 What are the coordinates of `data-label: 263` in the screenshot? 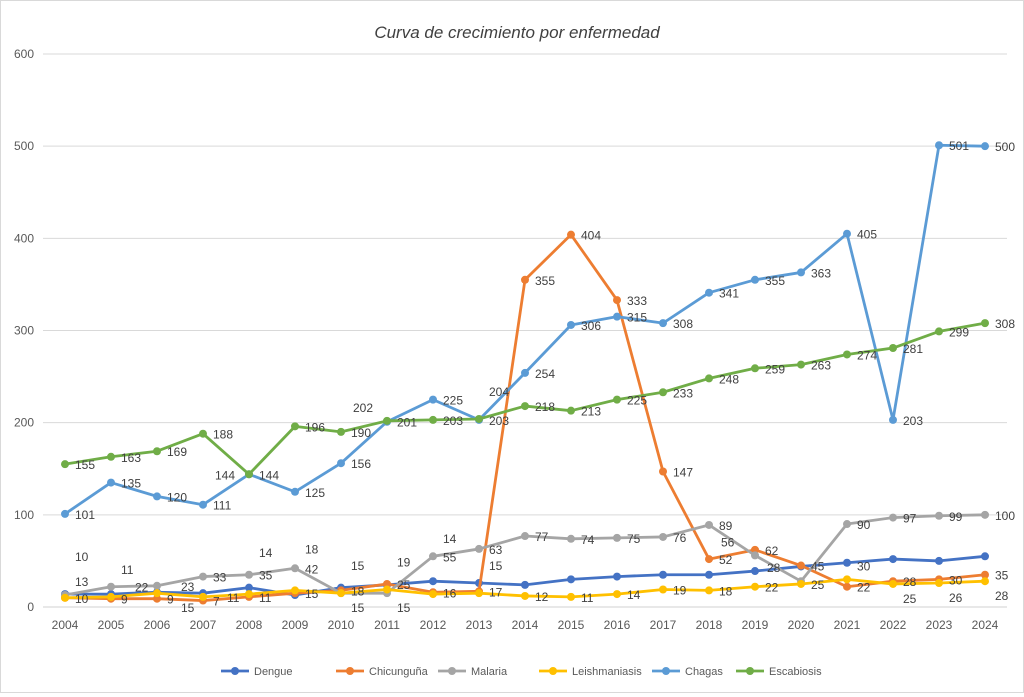 It's located at (821, 366).